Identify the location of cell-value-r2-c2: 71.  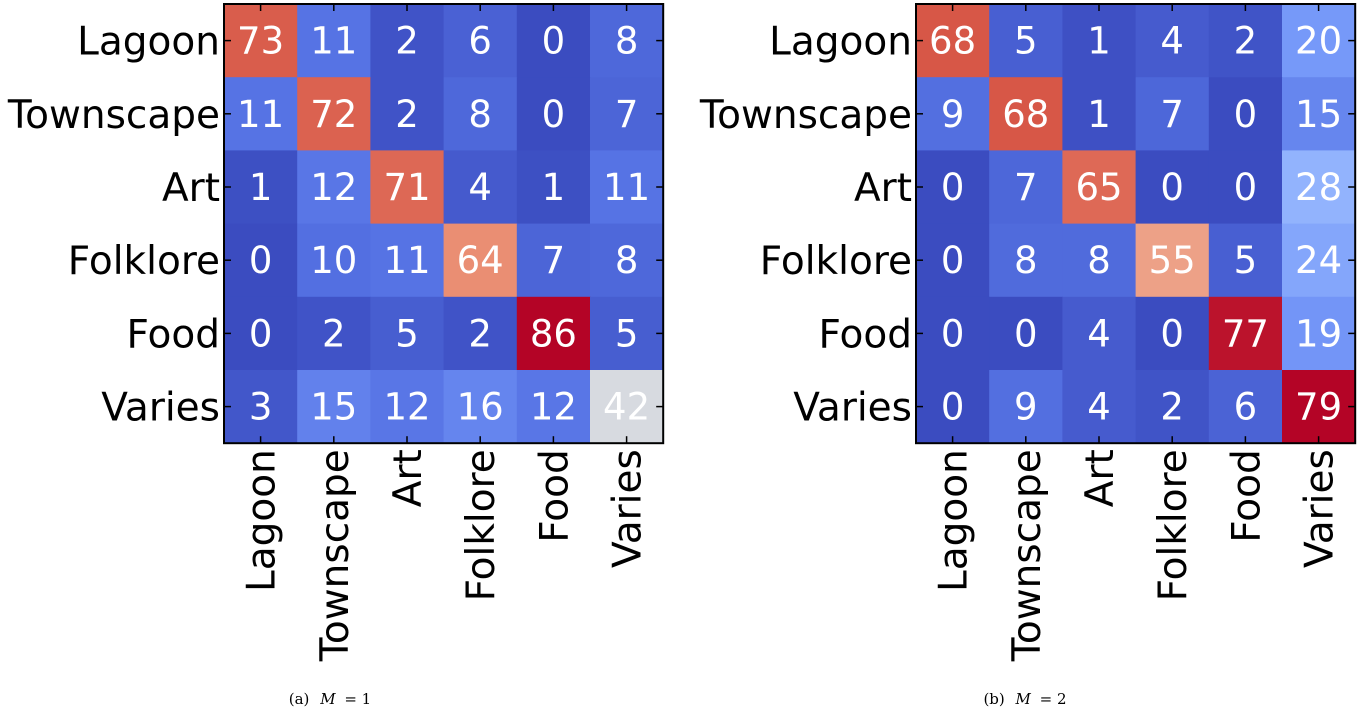
(406, 187).